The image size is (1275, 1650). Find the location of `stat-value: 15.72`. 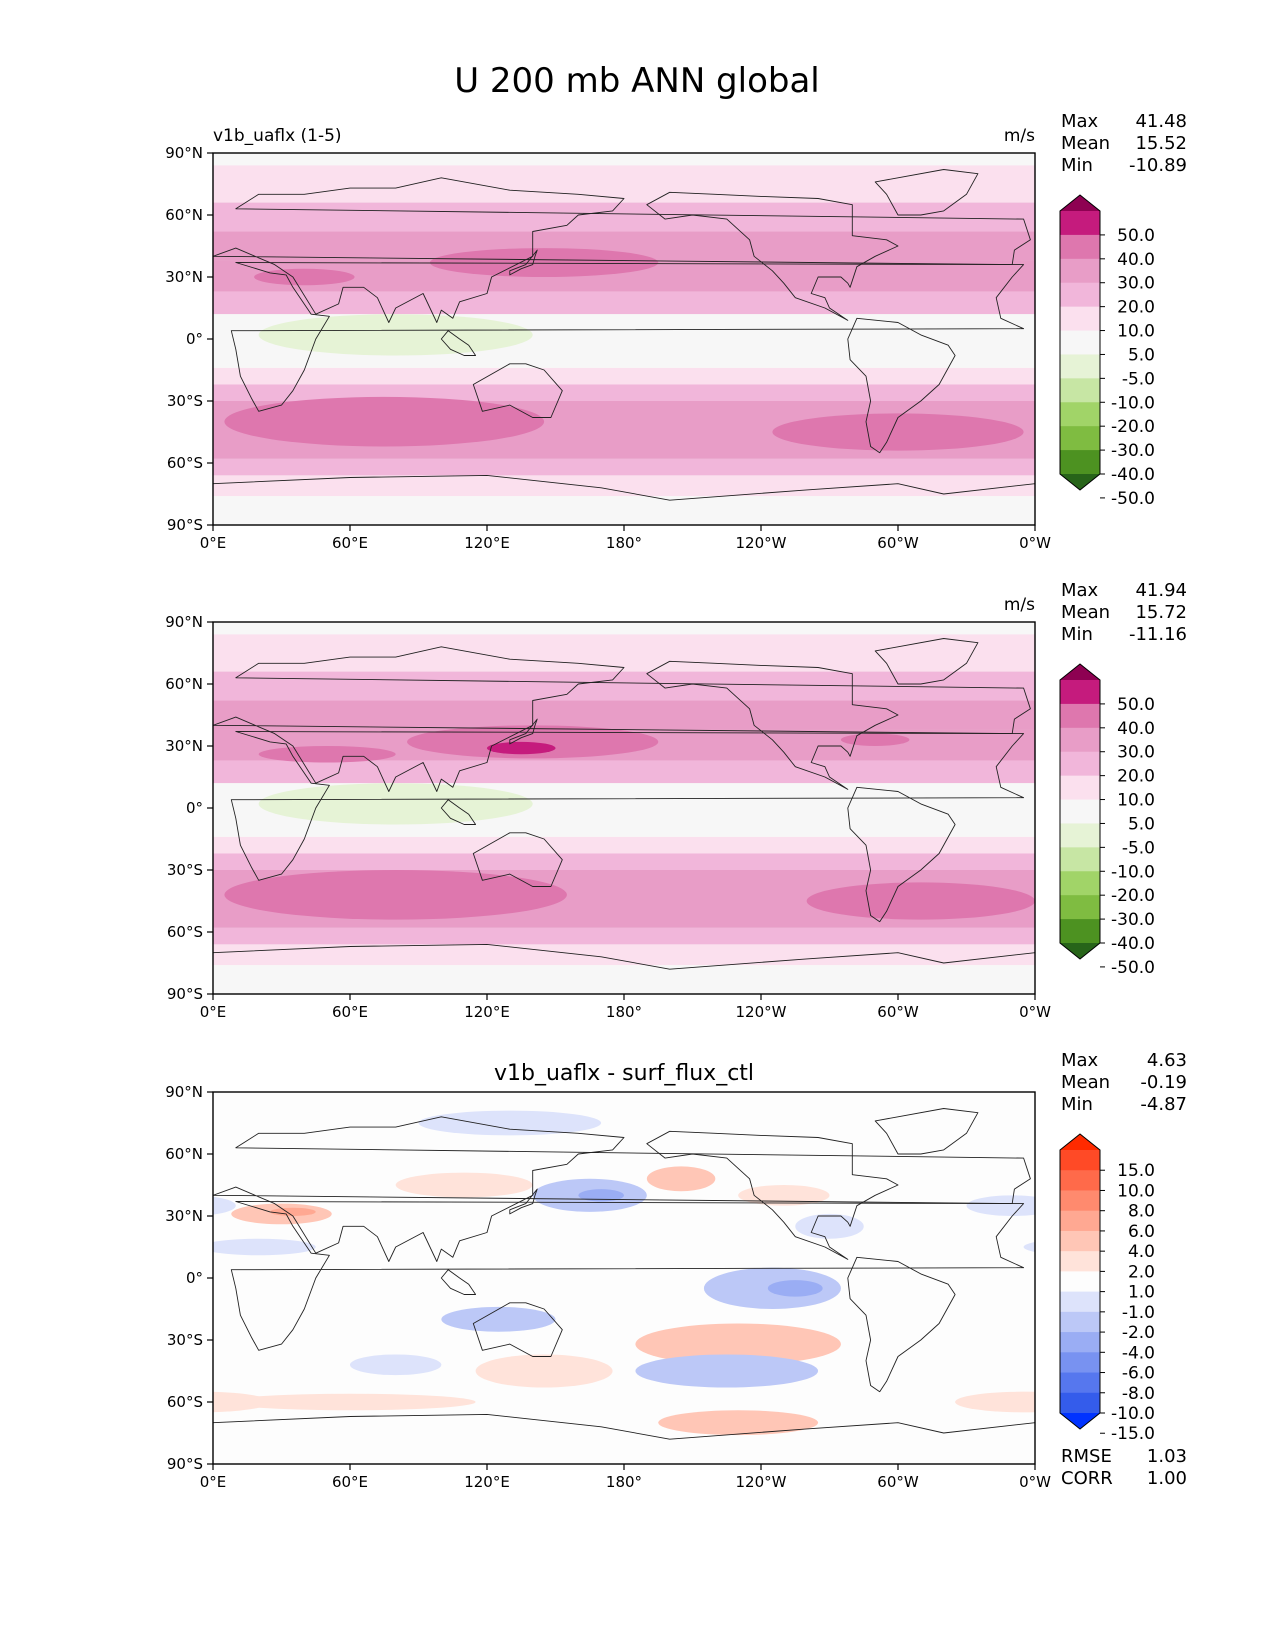

stat-value: 15.72 is located at coordinates (1161, 612).